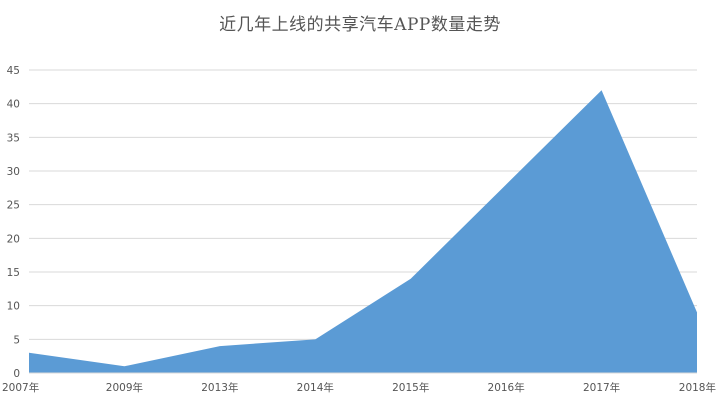  Describe the element at coordinates (506, 387) in the screenshot. I see `x-tick-label: 2016年` at that location.